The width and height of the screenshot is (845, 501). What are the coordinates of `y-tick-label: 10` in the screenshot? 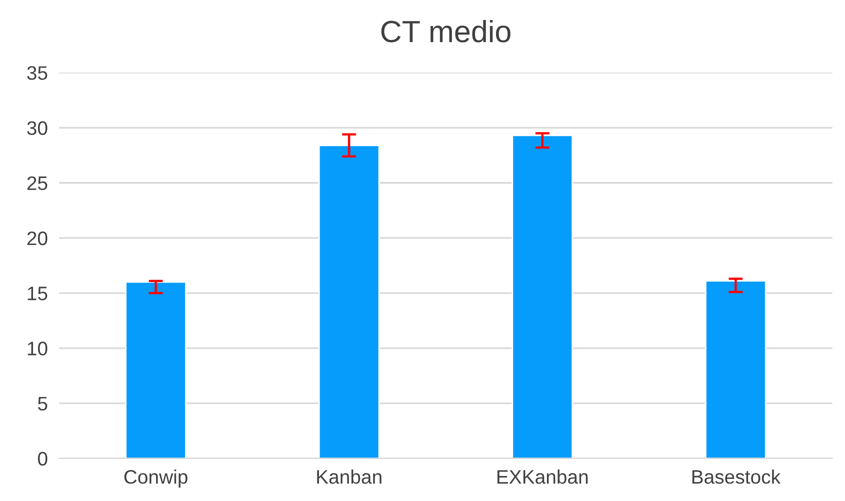 It's located at (38, 349).